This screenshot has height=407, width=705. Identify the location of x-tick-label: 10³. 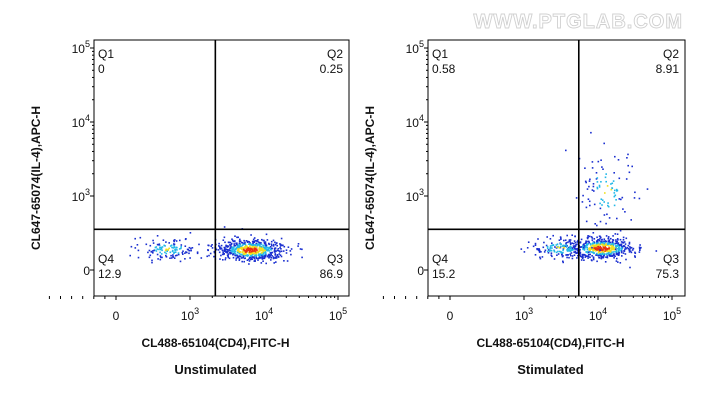
(524, 314).